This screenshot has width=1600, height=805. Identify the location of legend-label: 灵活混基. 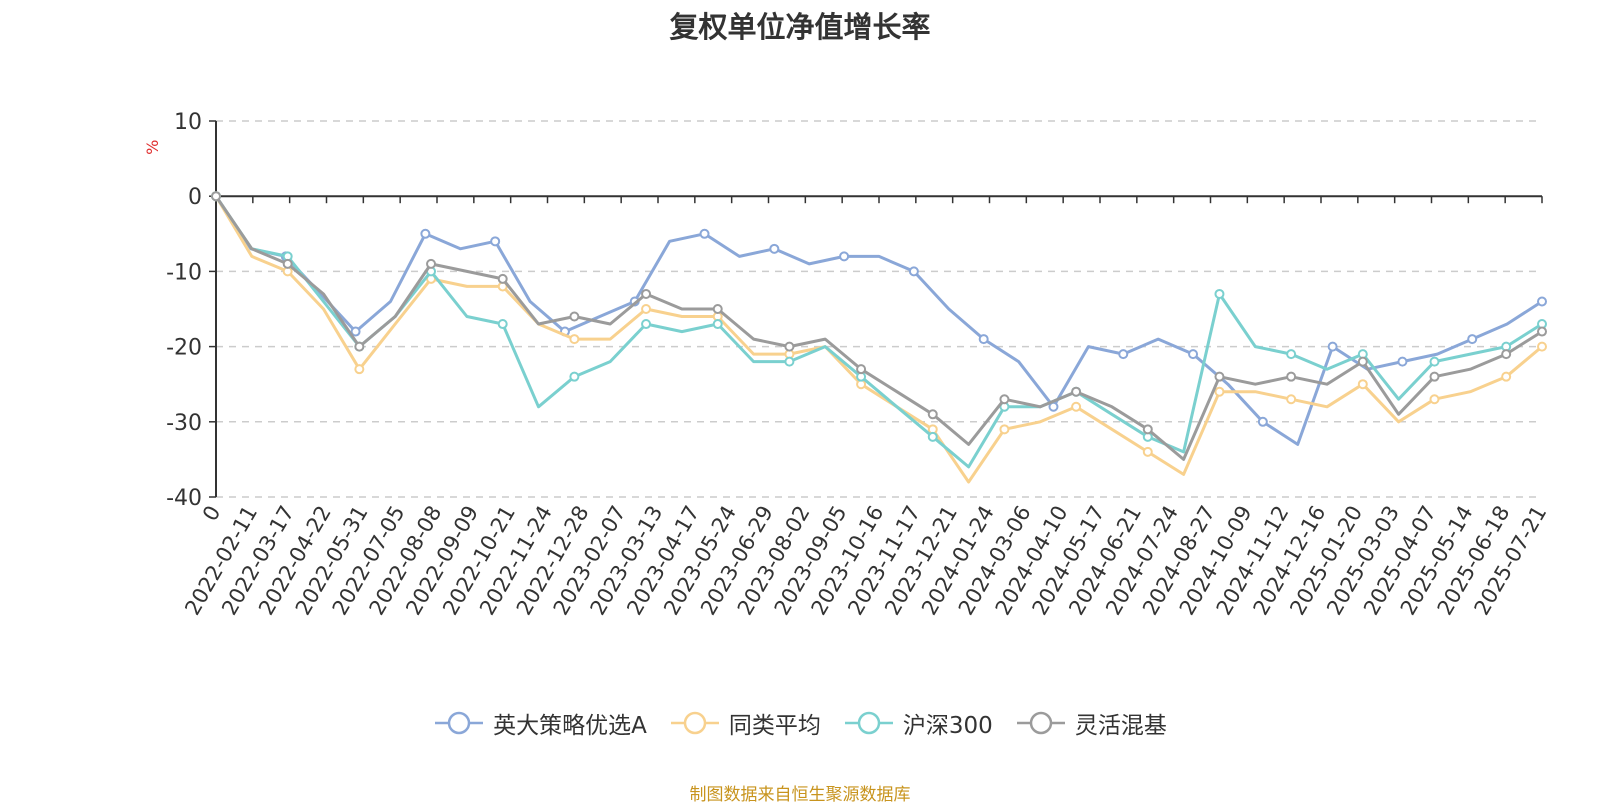
(1120, 726).